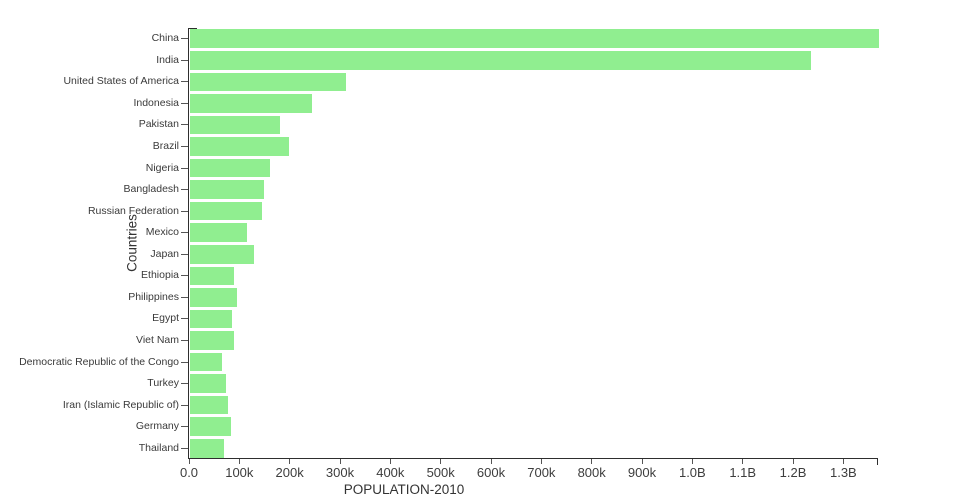 Image resolution: width=960 pixels, height=500 pixels. Describe the element at coordinates (133, 210) in the screenshot. I see `y-tick-label: Russian Federation` at that location.